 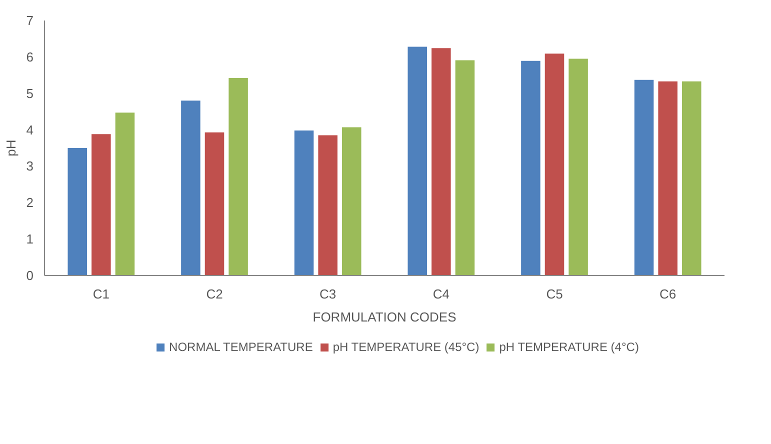 What do you see at coordinates (30, 239) in the screenshot?
I see `y-tick-label: 1` at bounding box center [30, 239].